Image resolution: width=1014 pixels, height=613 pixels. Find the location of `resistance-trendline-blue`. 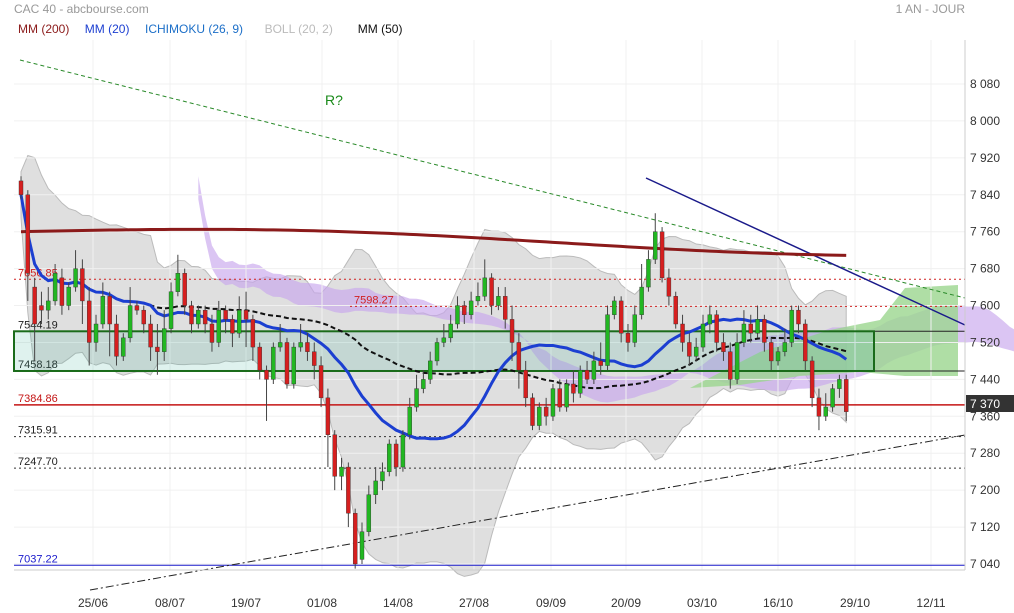

resistance-trendline-blue is located at coordinates (805, 251).